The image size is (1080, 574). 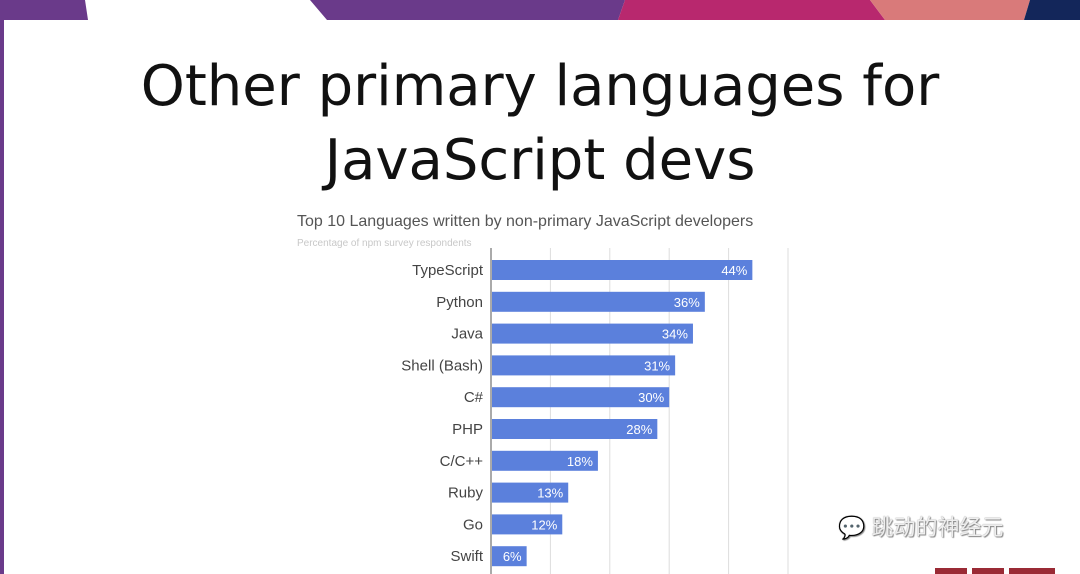 I want to click on value-label: 31%, so click(x=657, y=365).